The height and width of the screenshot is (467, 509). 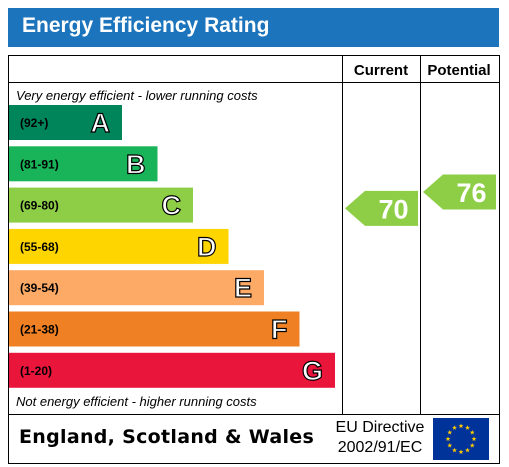 I want to click on band-range-b: (81-91), so click(x=39, y=164).